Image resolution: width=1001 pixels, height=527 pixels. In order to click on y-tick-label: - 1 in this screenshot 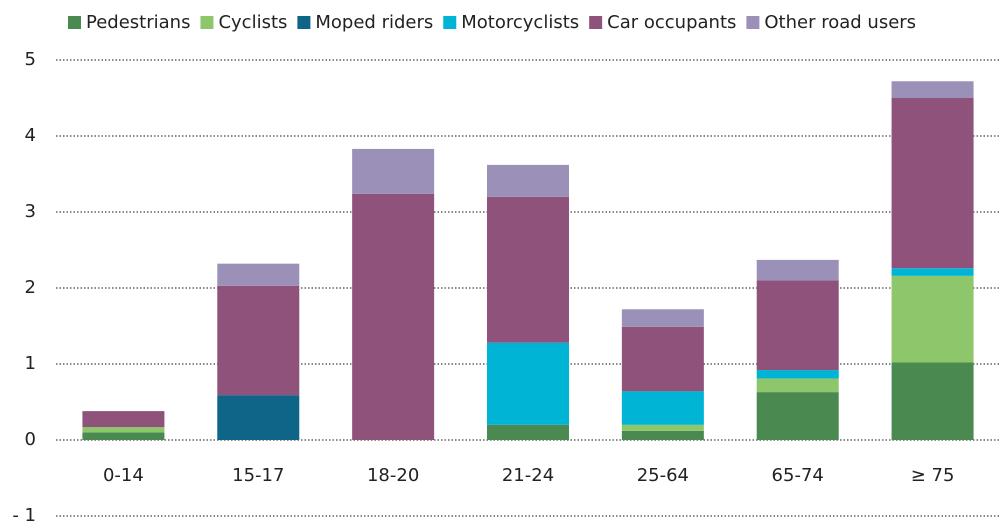, I will do `click(24, 514)`.